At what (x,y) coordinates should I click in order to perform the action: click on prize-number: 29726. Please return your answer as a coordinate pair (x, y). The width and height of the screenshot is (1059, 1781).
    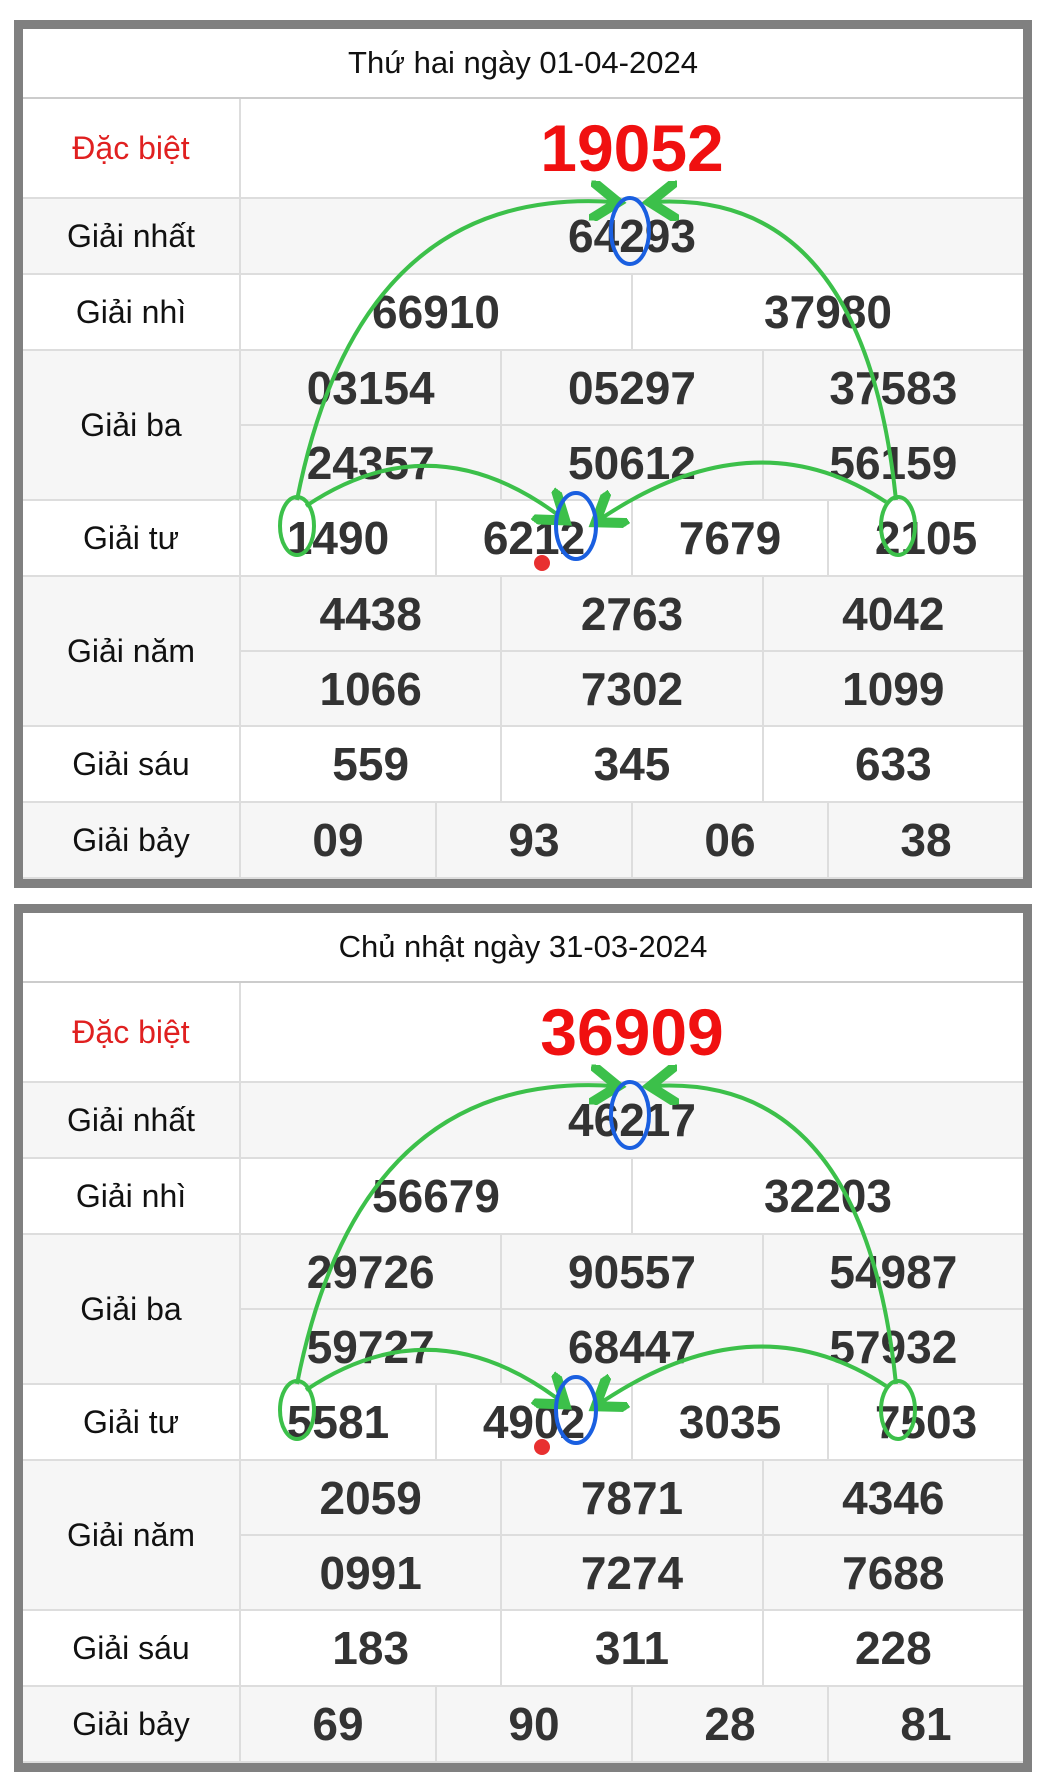
    Looking at the image, I should click on (370, 1271).